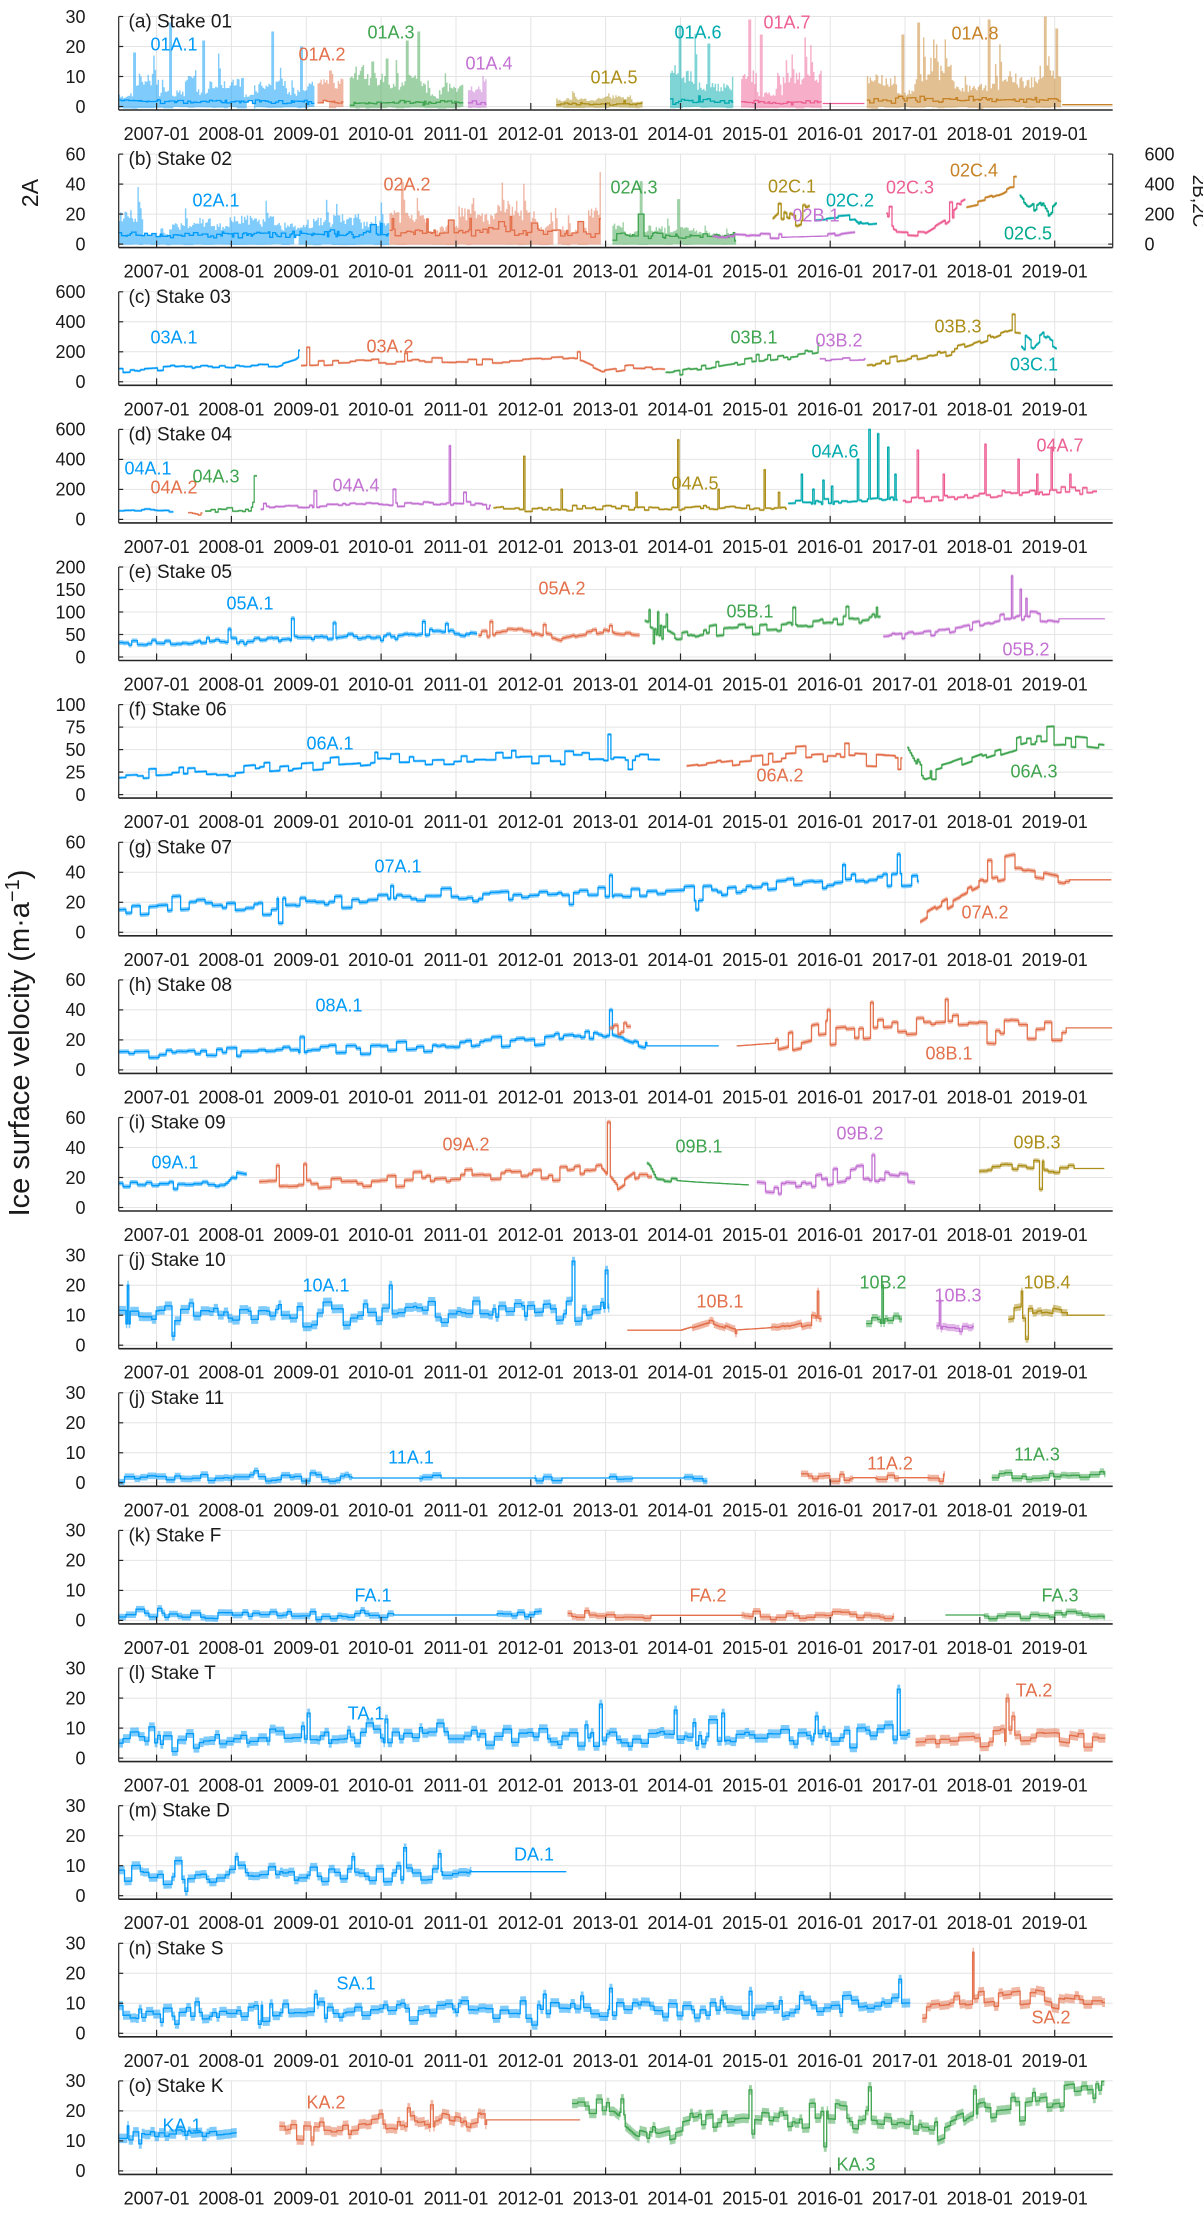 The width and height of the screenshot is (1203, 2222). I want to click on svg-text: KA.2, so click(325, 2102).